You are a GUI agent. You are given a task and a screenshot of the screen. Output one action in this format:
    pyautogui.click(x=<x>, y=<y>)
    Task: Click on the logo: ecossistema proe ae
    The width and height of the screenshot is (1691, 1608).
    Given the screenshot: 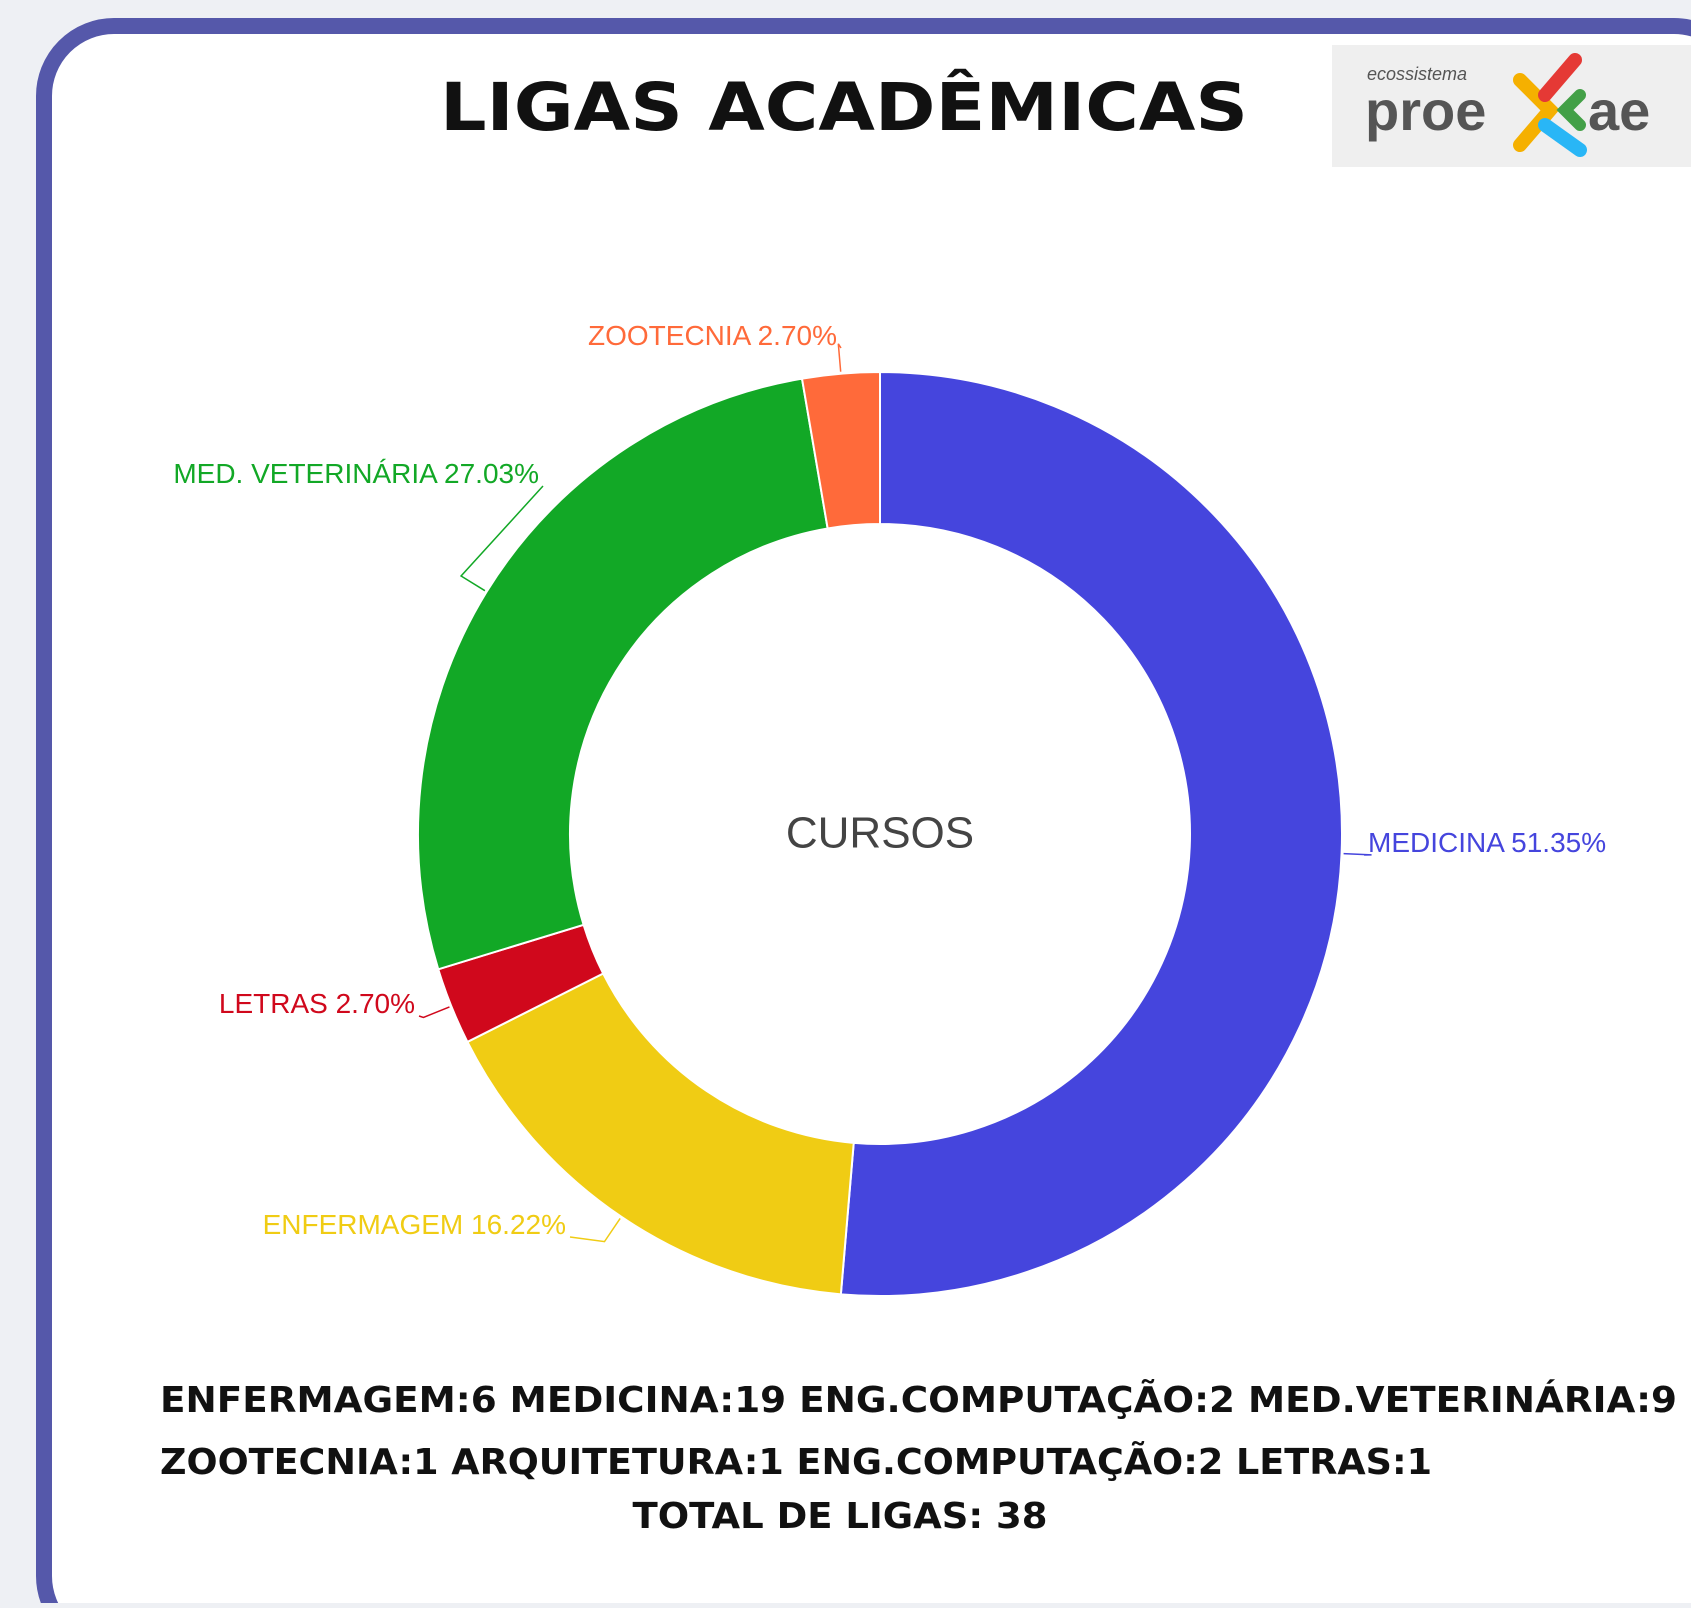 What is the action you would take?
    pyautogui.click(x=1511, y=106)
    